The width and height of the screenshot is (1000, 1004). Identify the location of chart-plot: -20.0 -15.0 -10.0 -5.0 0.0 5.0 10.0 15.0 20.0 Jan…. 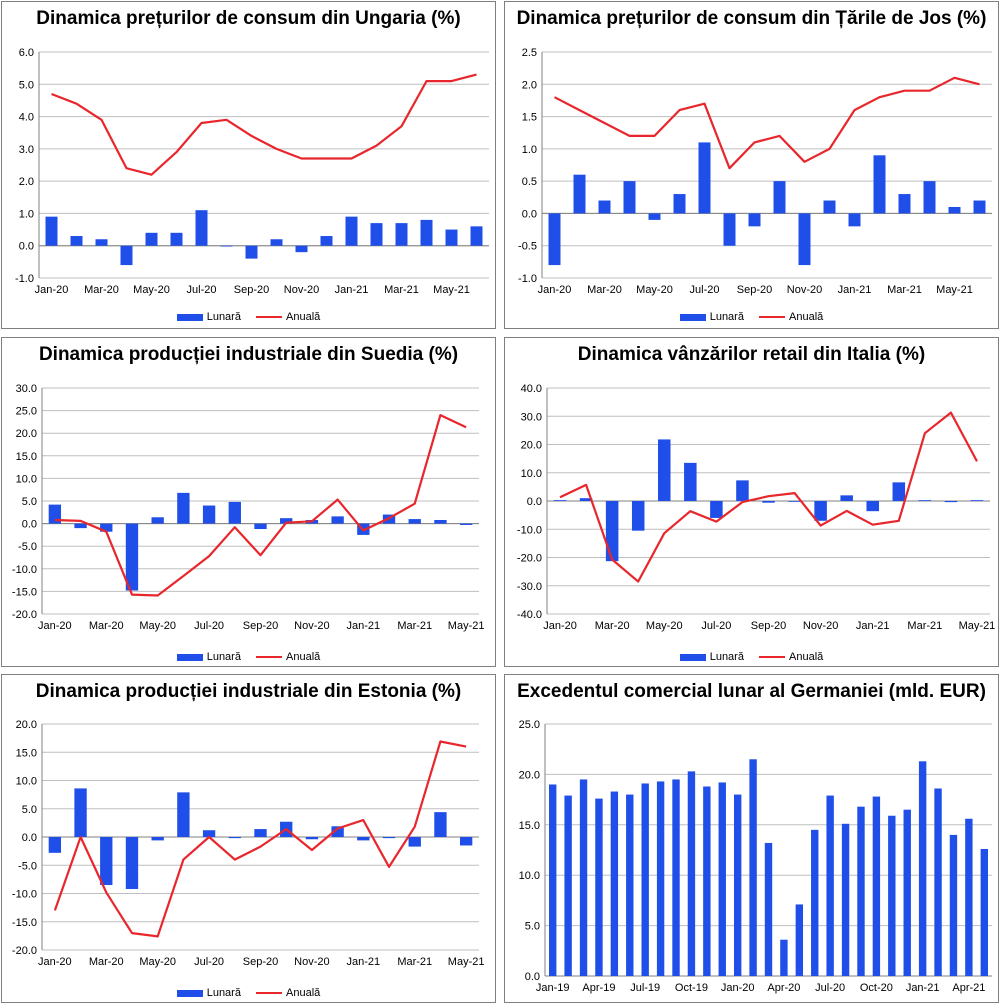
(248, 843).